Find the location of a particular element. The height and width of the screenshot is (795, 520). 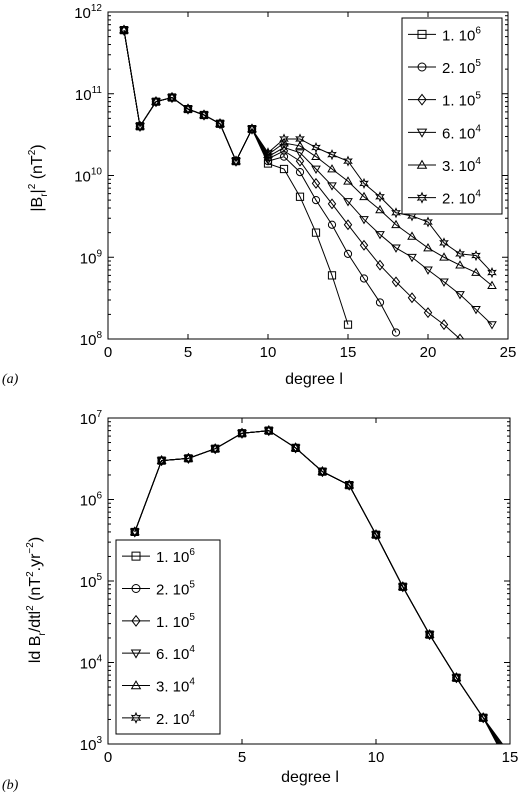

panel-b-y-tick-label: 10⁷ is located at coordinates (91, 418).